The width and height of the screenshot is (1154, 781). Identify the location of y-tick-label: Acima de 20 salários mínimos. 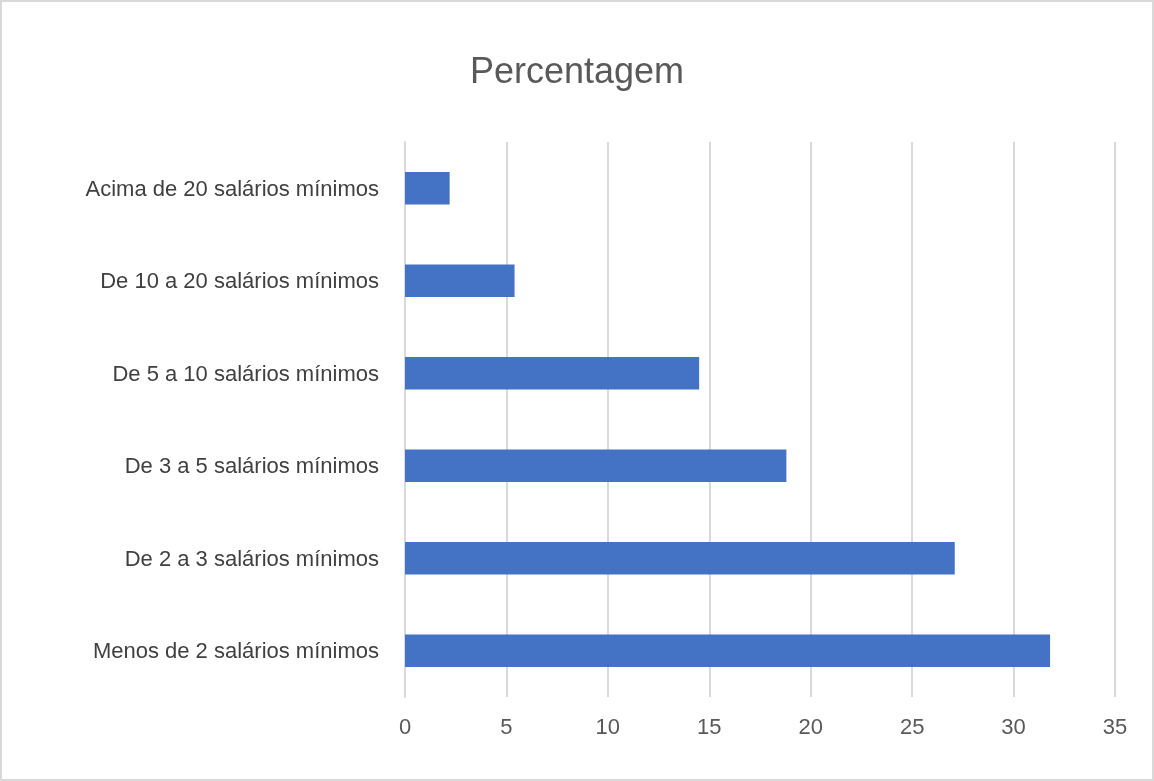
(232, 188).